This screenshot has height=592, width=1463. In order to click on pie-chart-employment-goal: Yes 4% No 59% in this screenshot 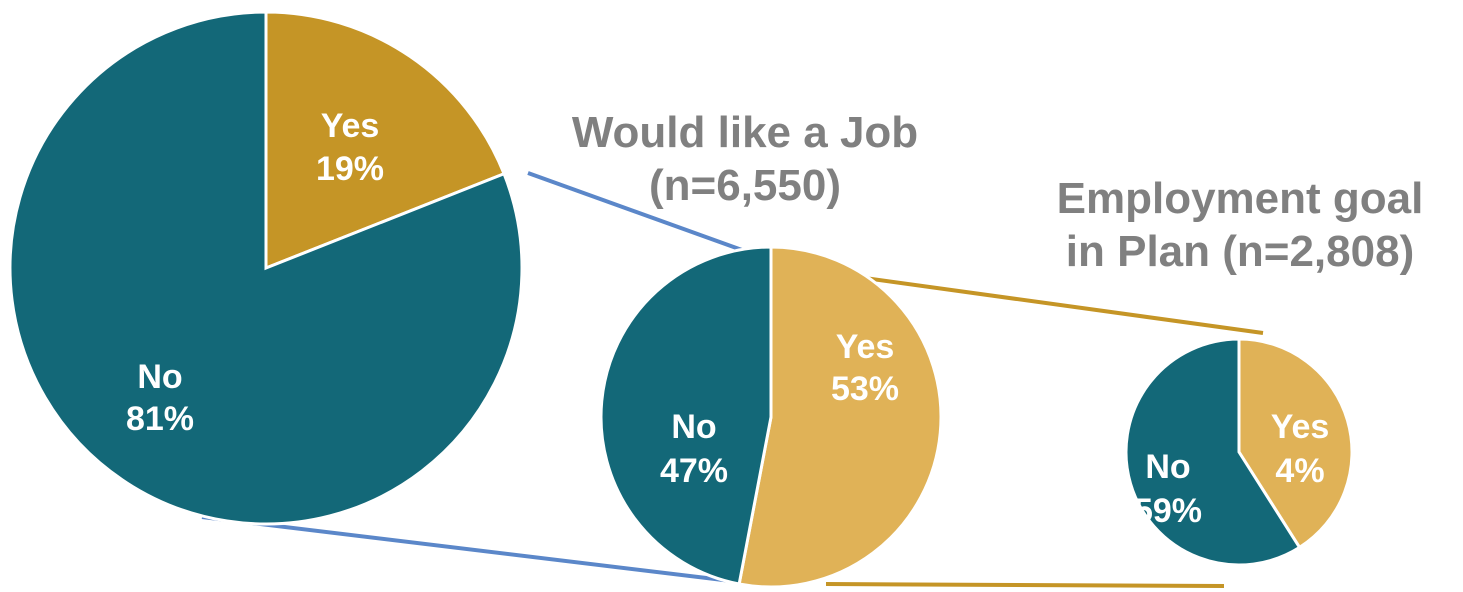, I will do `click(1239, 452)`.